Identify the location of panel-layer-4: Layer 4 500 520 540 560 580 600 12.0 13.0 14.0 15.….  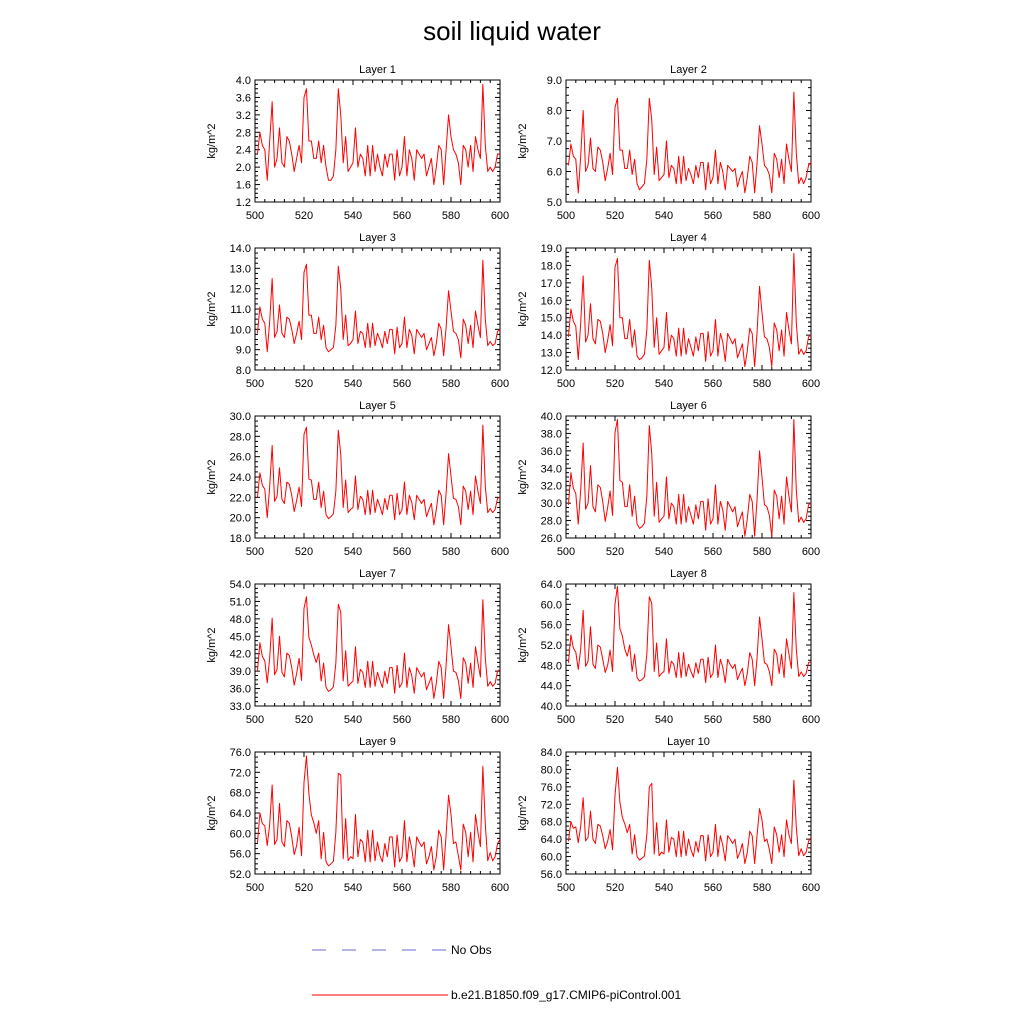
(668, 311).